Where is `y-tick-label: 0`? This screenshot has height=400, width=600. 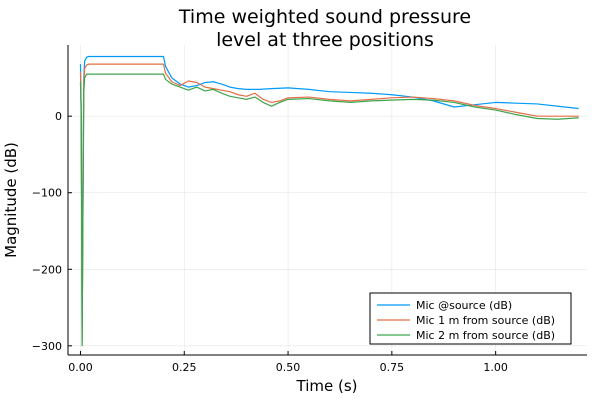
y-tick-label: 0 is located at coordinates (58, 116).